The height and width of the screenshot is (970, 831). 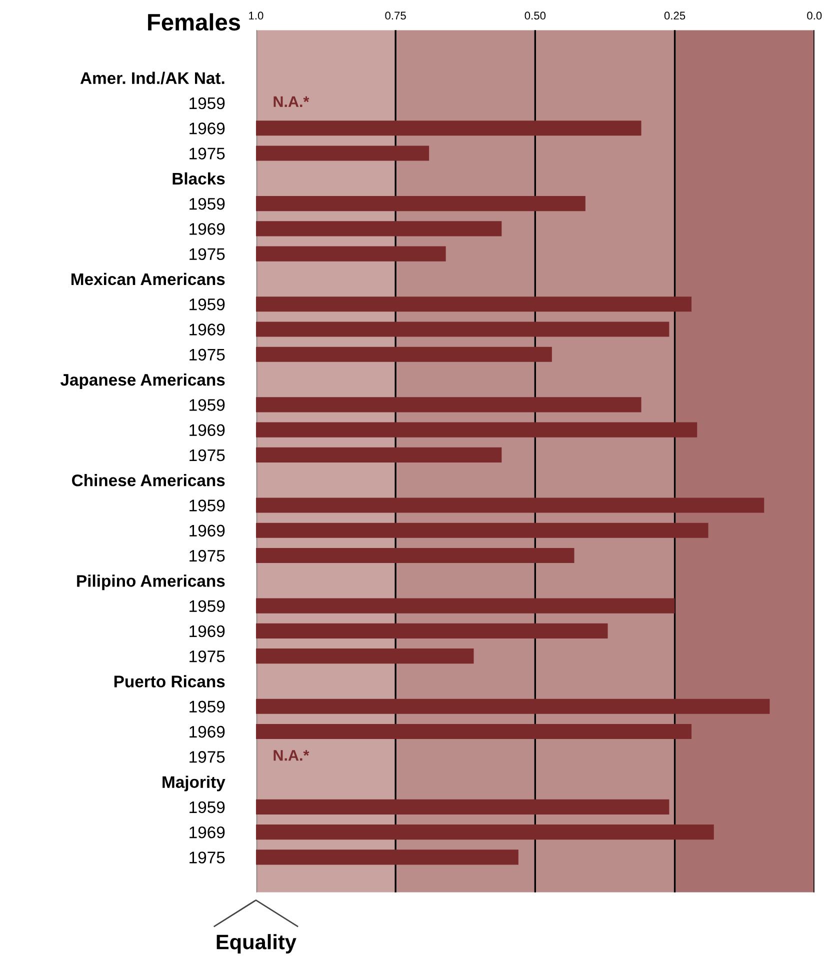 What do you see at coordinates (675, 16) in the screenshot?
I see `x-tick-label: 0.25` at bounding box center [675, 16].